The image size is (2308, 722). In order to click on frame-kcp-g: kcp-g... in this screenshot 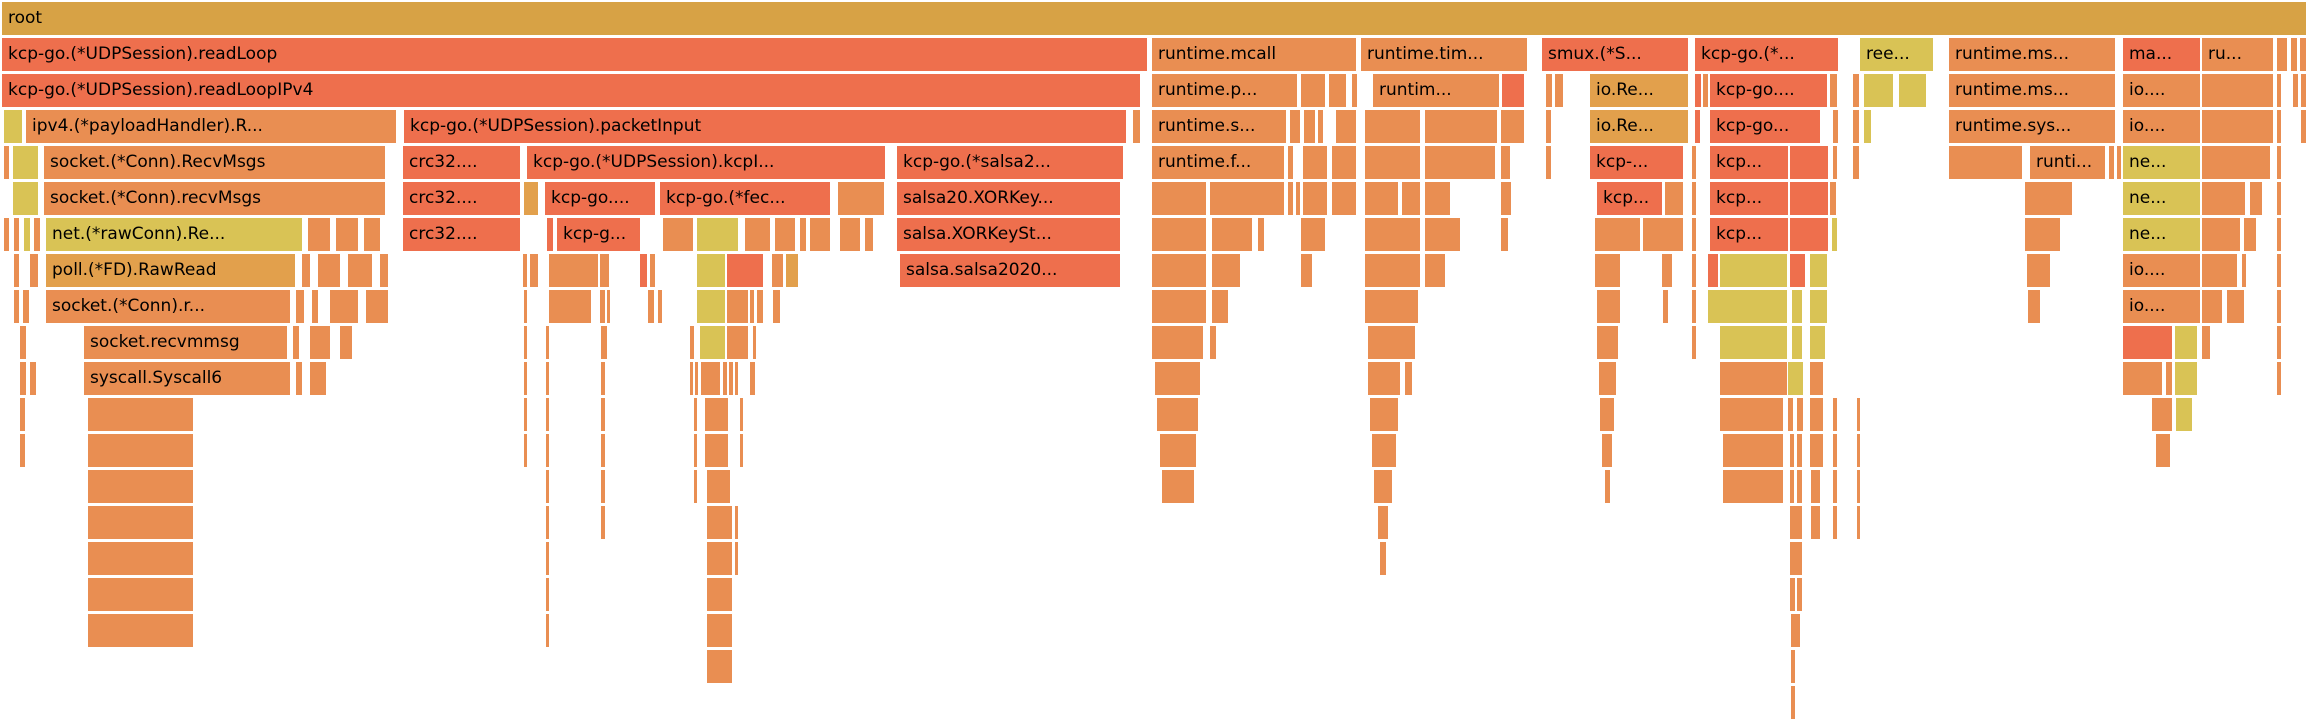, I will do `click(598, 234)`.